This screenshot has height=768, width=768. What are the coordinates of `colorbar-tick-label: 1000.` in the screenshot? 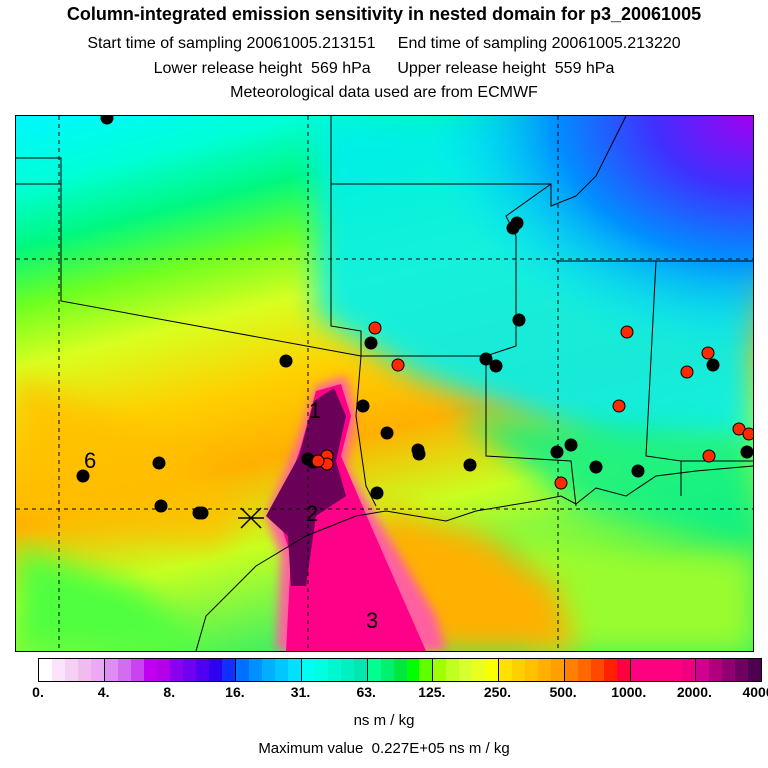 It's located at (629, 692).